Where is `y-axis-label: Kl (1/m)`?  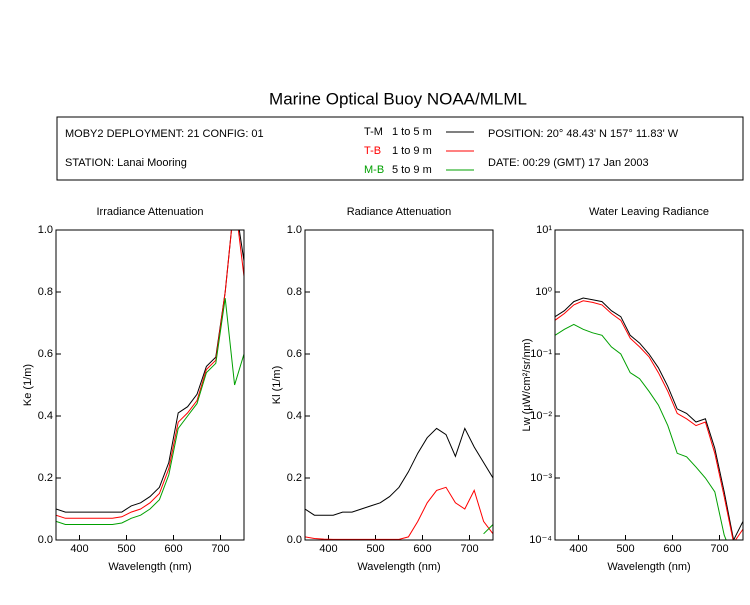 y-axis-label: Kl (1/m) is located at coordinates (277, 385).